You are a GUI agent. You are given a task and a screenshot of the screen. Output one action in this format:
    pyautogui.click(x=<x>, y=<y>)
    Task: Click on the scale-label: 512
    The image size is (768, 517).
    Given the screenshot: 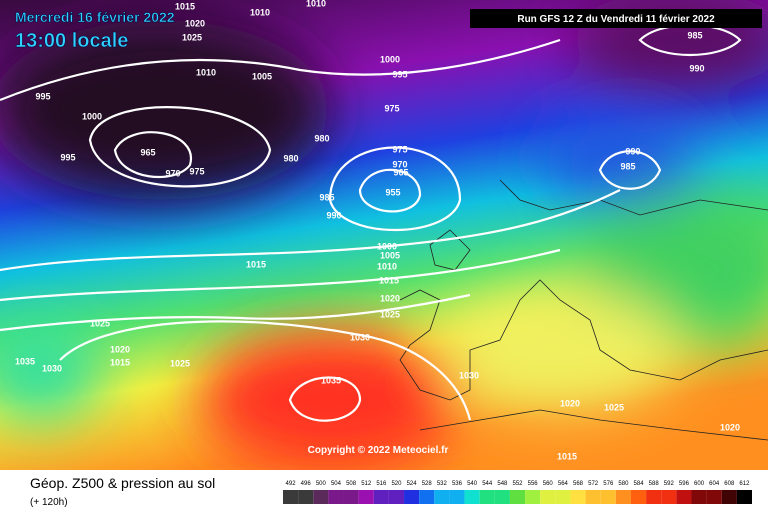 What is the action you would take?
    pyautogui.click(x=366, y=484)
    